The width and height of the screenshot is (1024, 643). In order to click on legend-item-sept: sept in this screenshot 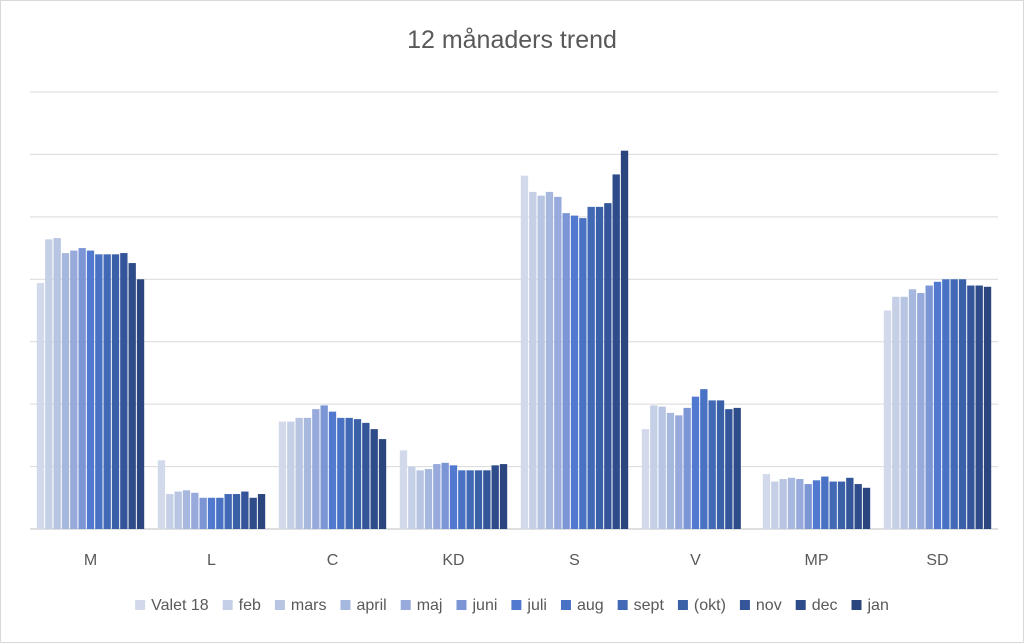, I will do `click(641, 605)`.